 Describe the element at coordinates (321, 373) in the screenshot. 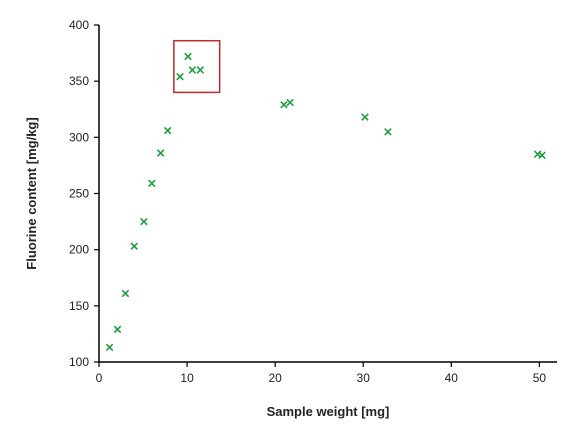

I see `x-axis-ticks: 0 10 20 30 40 50` at that location.